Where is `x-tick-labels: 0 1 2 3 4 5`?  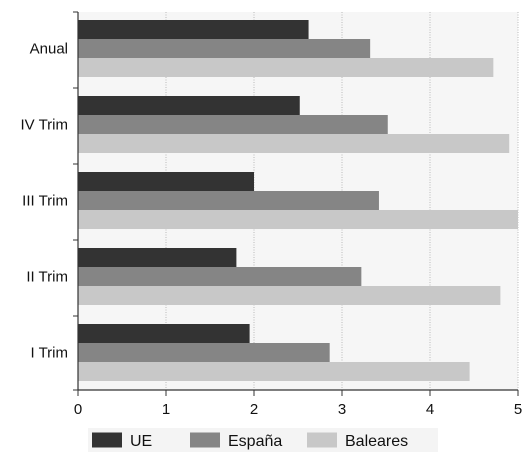
x-tick-labels: 0 1 2 3 4 5 is located at coordinates (298, 409).